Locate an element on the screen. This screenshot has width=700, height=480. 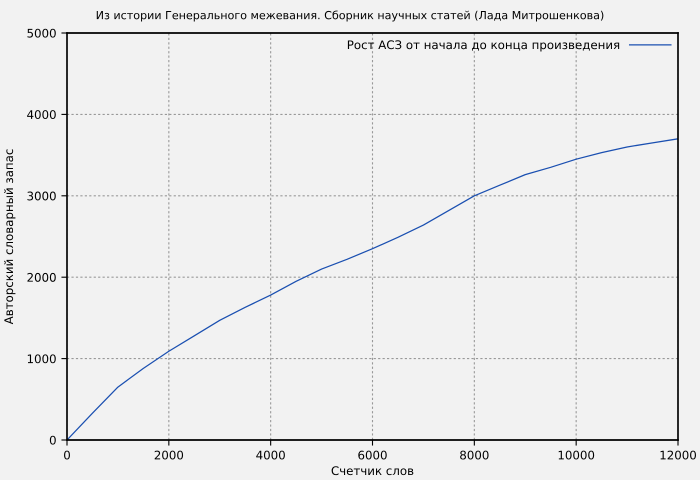
chart-title: Из истории Генерального межевания. Сборник научных статей (Лада Митрошенкова) is located at coordinates (350, 16).